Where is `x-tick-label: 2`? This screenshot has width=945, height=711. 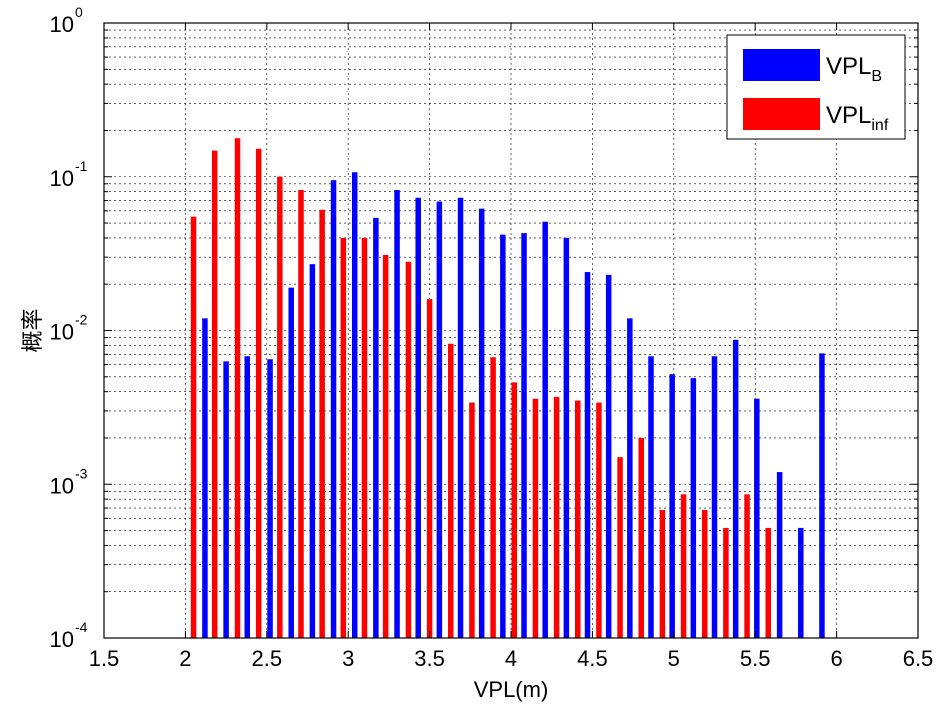
x-tick-label: 2 is located at coordinates (185, 658).